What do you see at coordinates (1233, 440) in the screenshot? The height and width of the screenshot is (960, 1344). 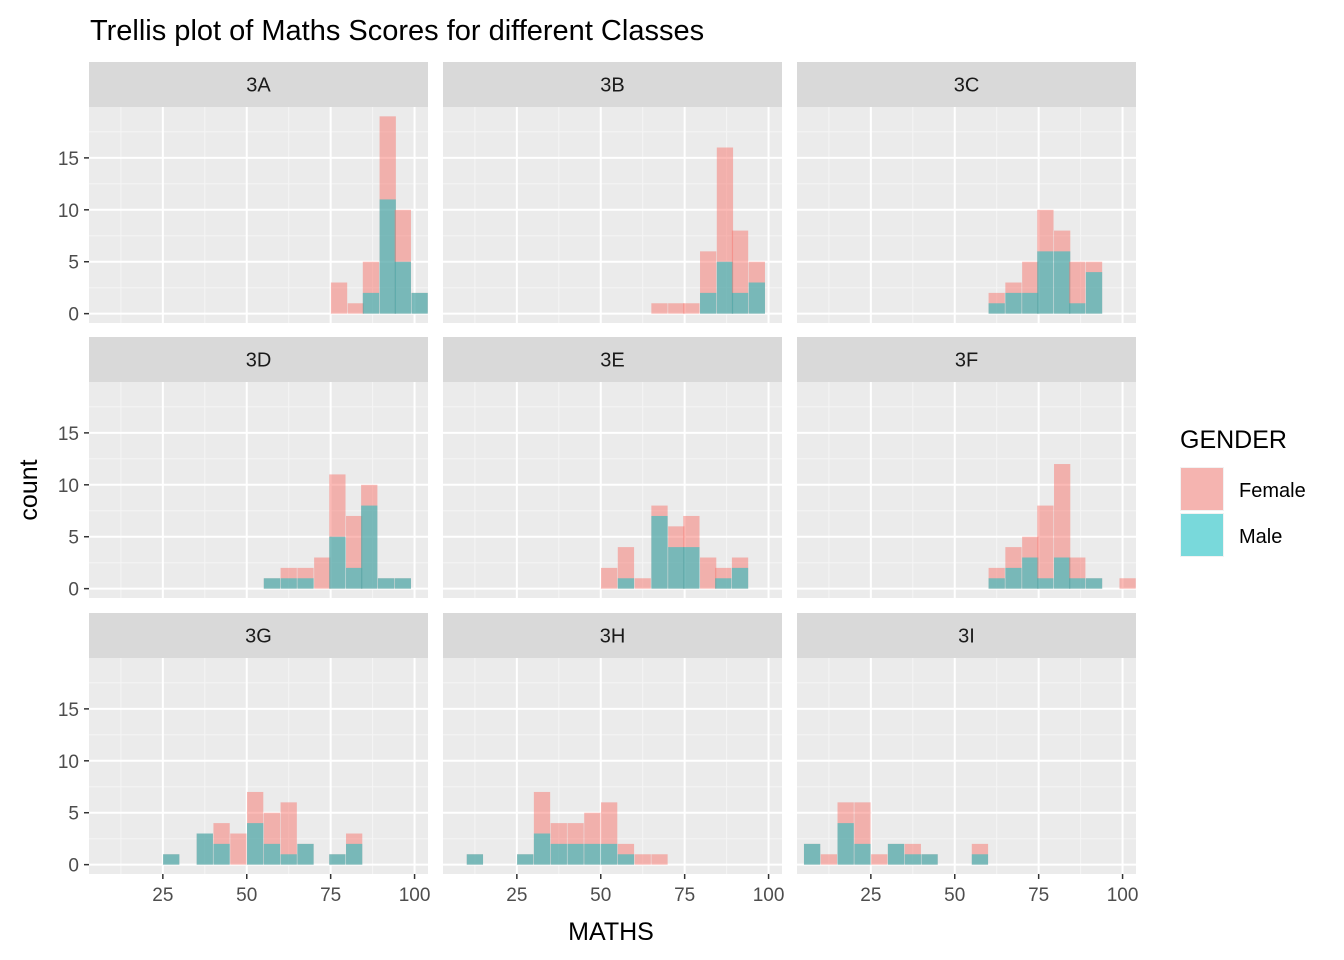 I see `legend-title: GENDER` at bounding box center [1233, 440].